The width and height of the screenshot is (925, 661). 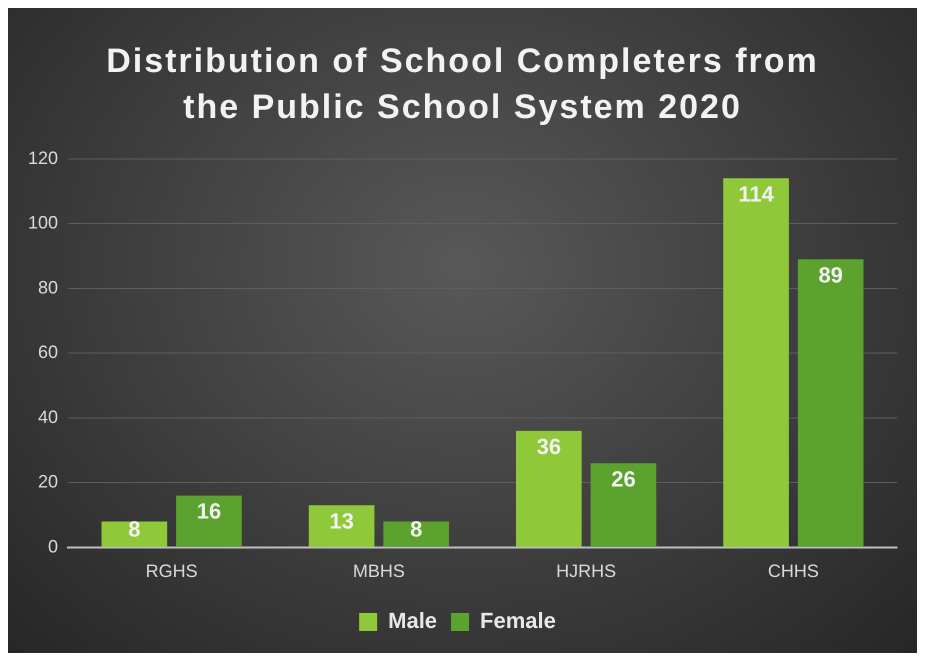 I want to click on data-label: 89, so click(x=830, y=275).